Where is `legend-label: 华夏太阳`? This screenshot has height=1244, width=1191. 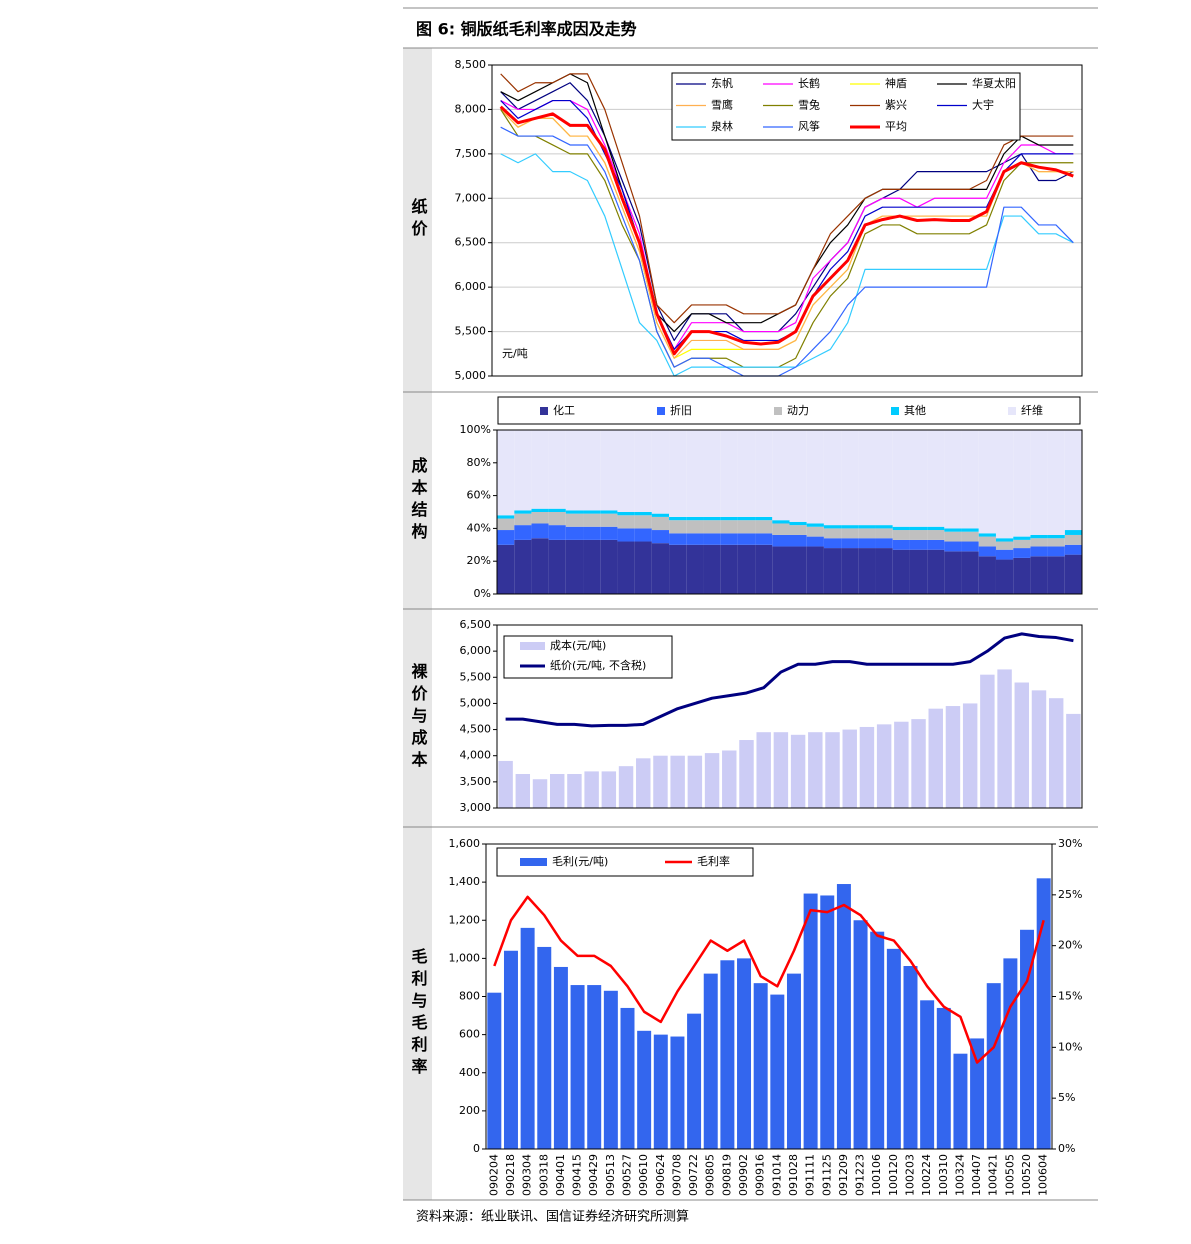 legend-label: 华夏太阳 is located at coordinates (994, 83).